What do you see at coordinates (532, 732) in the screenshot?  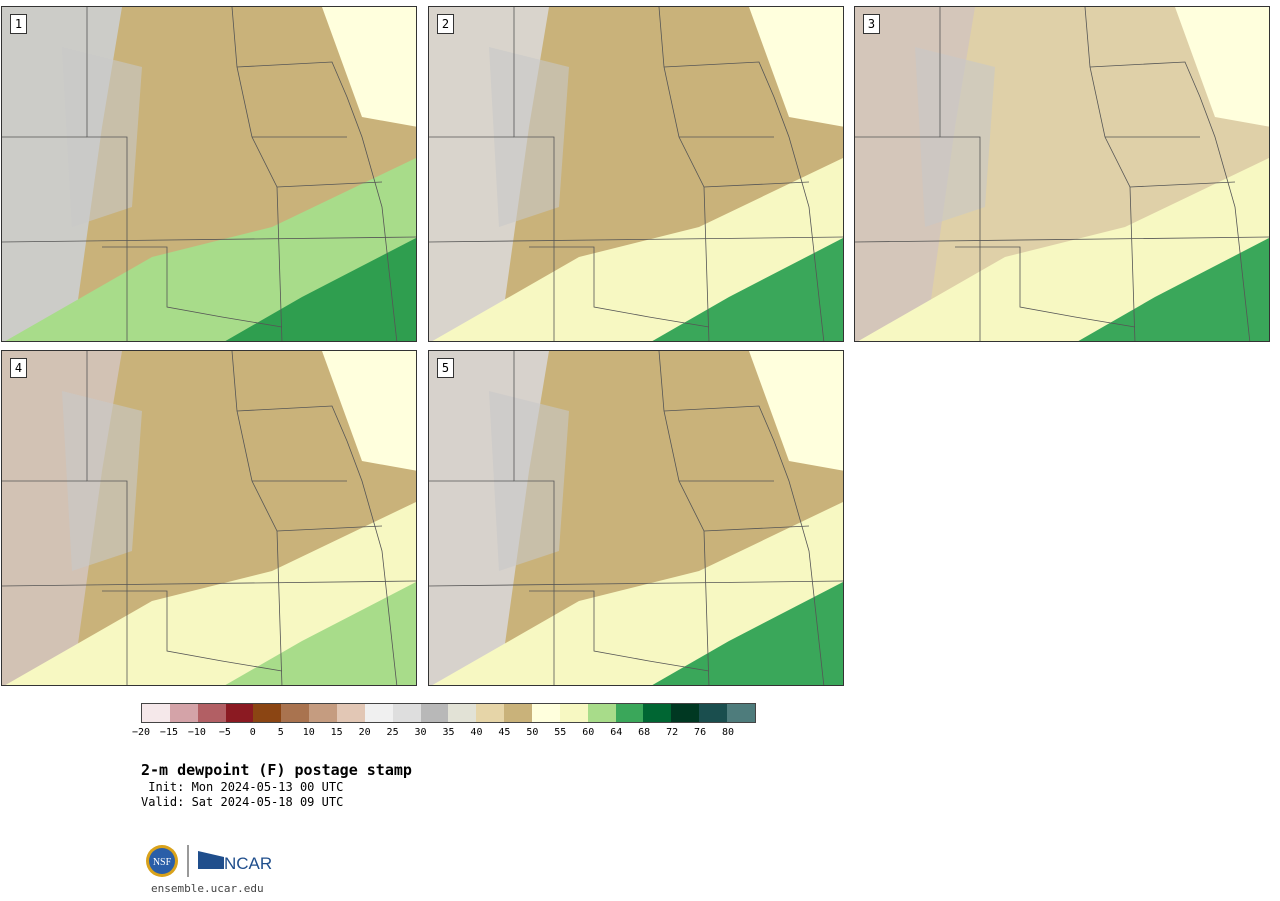 I see `colorbar-tick-label: 50` at bounding box center [532, 732].